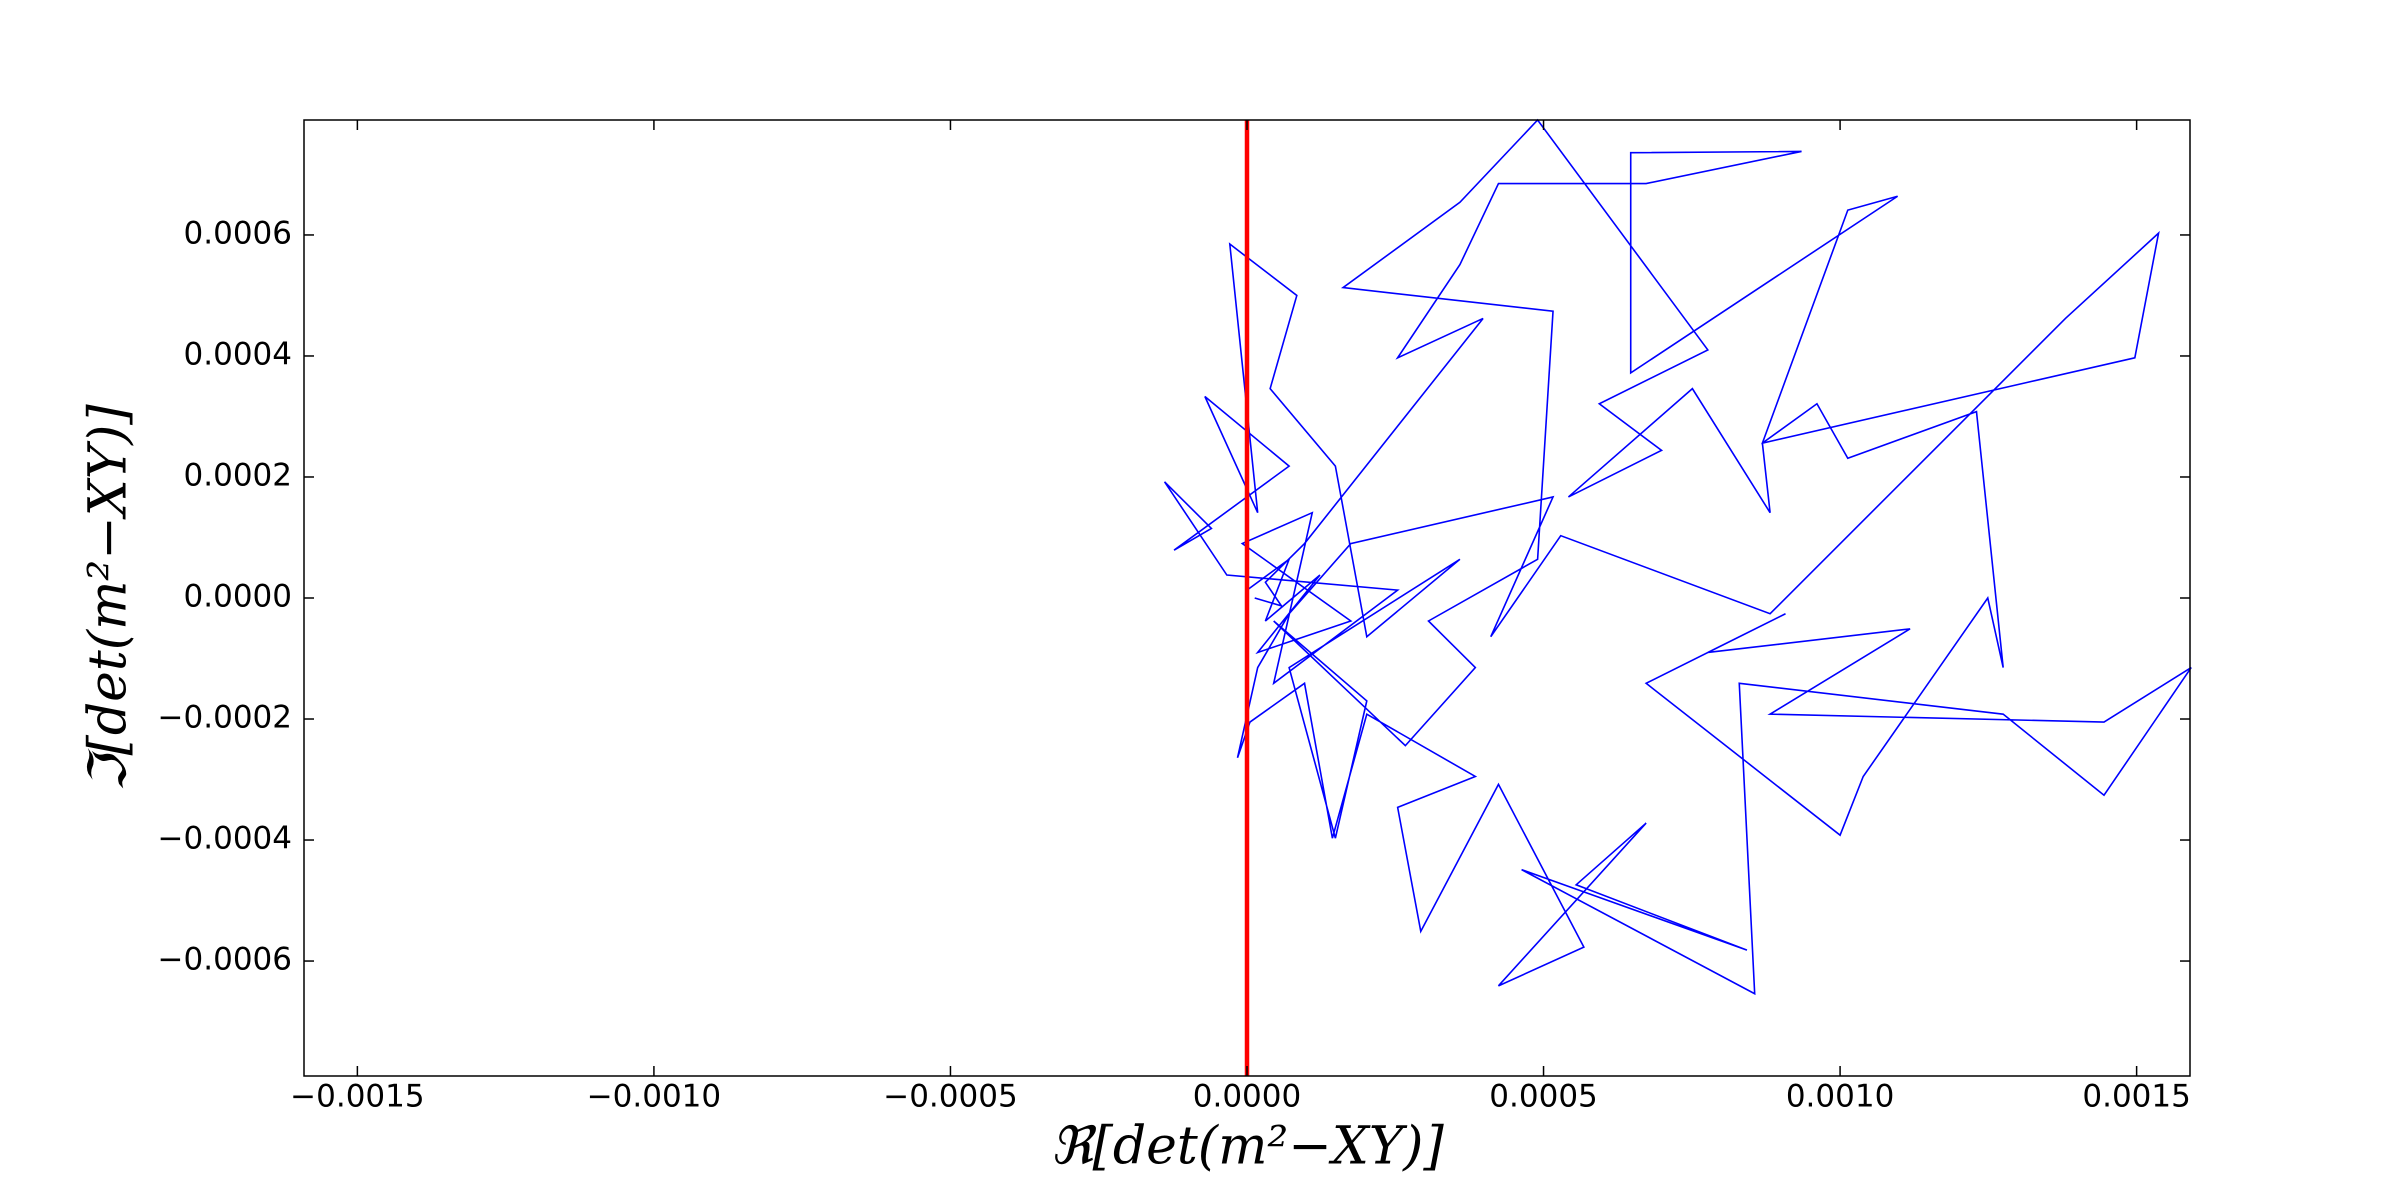 The height and width of the screenshot is (1180, 2400). What do you see at coordinates (109, 598) in the screenshot?
I see `y-axis-label: ℑ[det(m²−XY)]` at bounding box center [109, 598].